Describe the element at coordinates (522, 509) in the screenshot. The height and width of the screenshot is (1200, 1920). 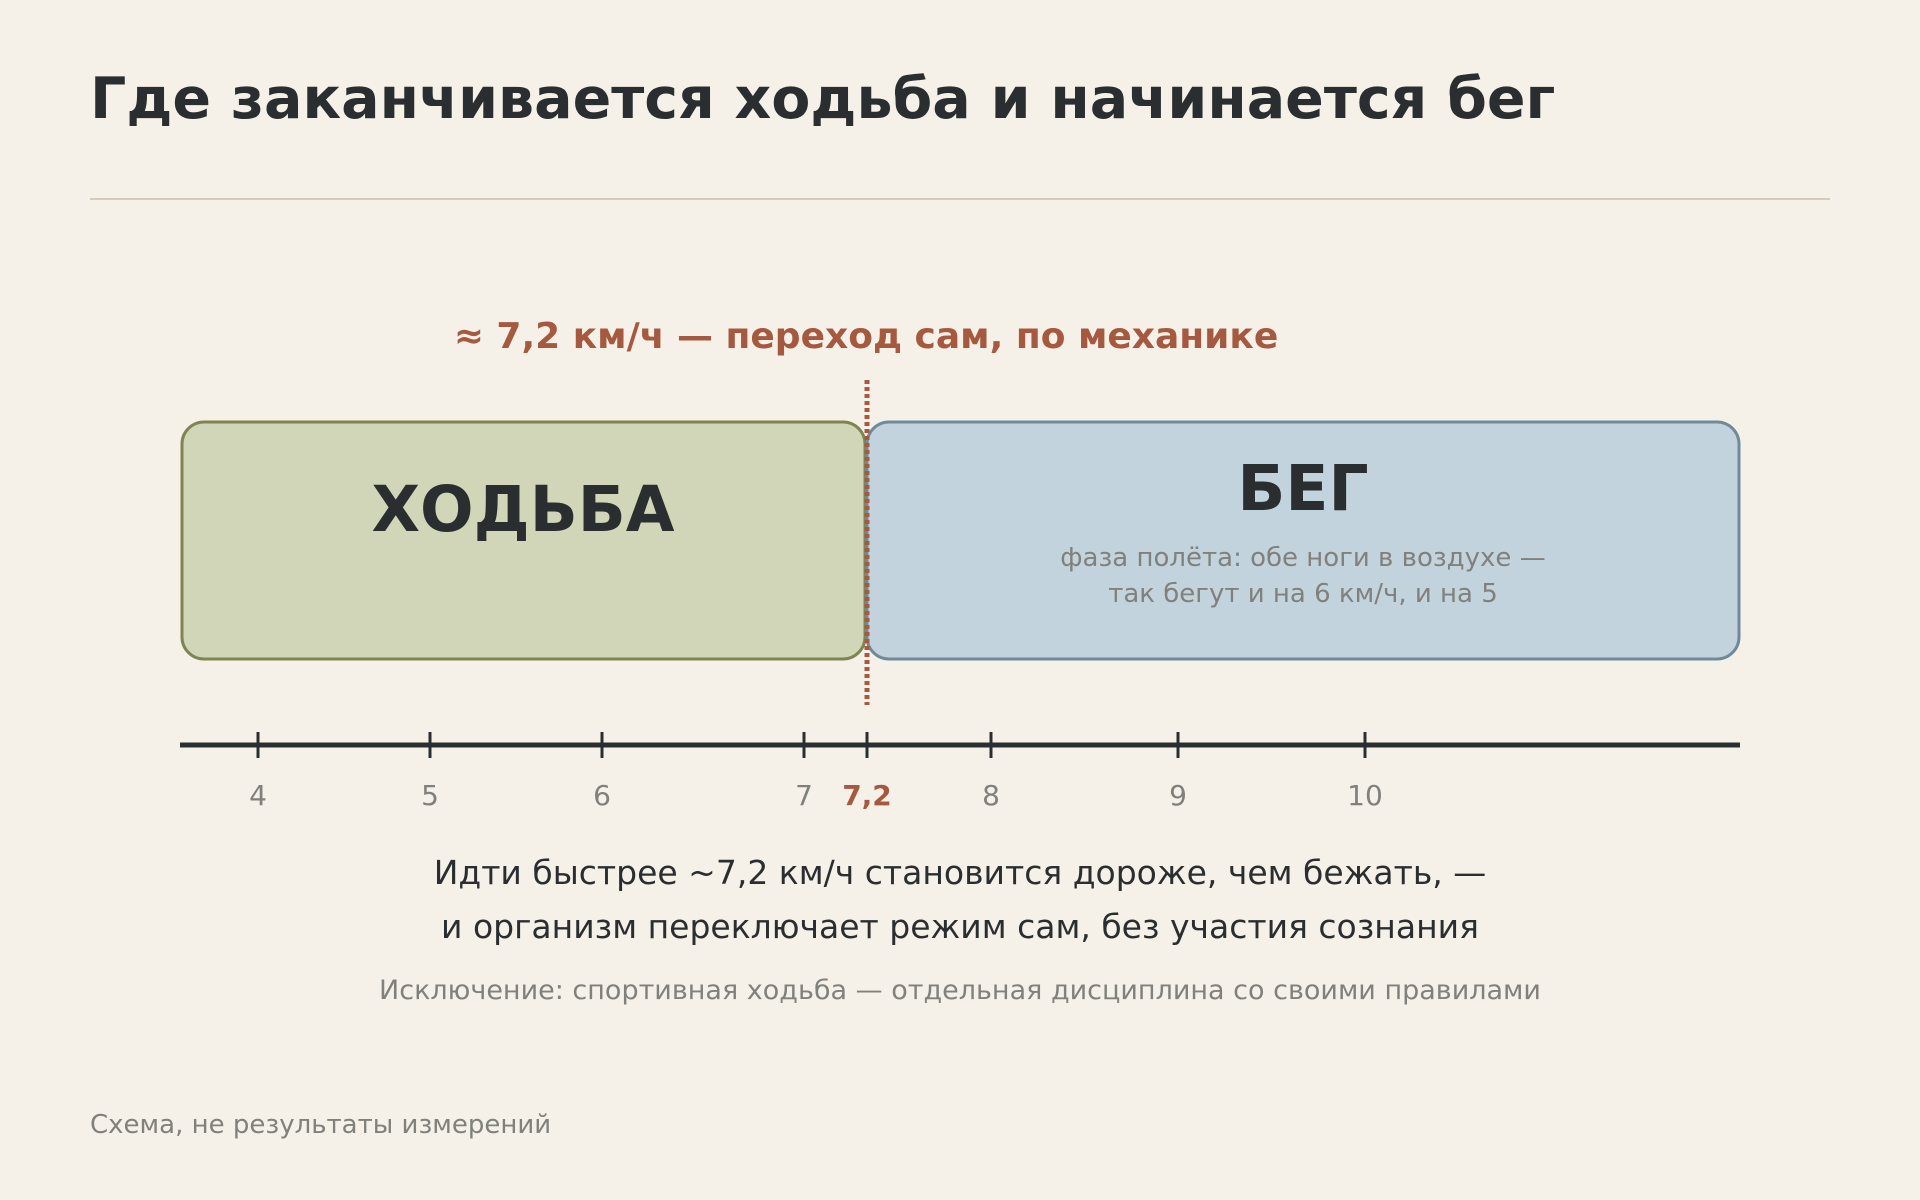
I see `walk-zone-label: ХОДЬБА` at that location.